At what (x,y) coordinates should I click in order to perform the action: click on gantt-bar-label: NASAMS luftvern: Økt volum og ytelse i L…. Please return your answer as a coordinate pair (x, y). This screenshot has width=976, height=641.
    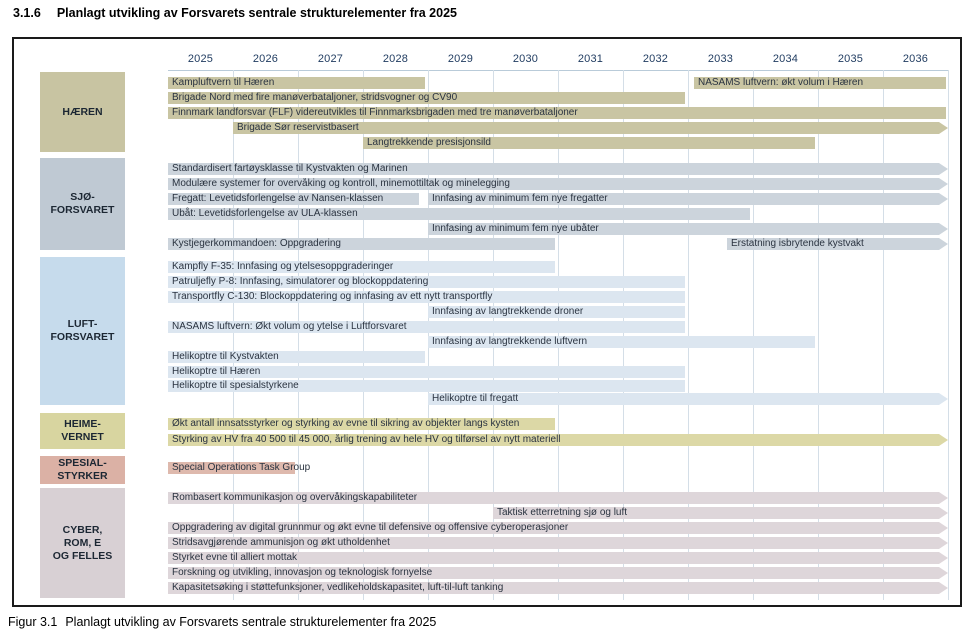
    Looking at the image, I should click on (289, 326).